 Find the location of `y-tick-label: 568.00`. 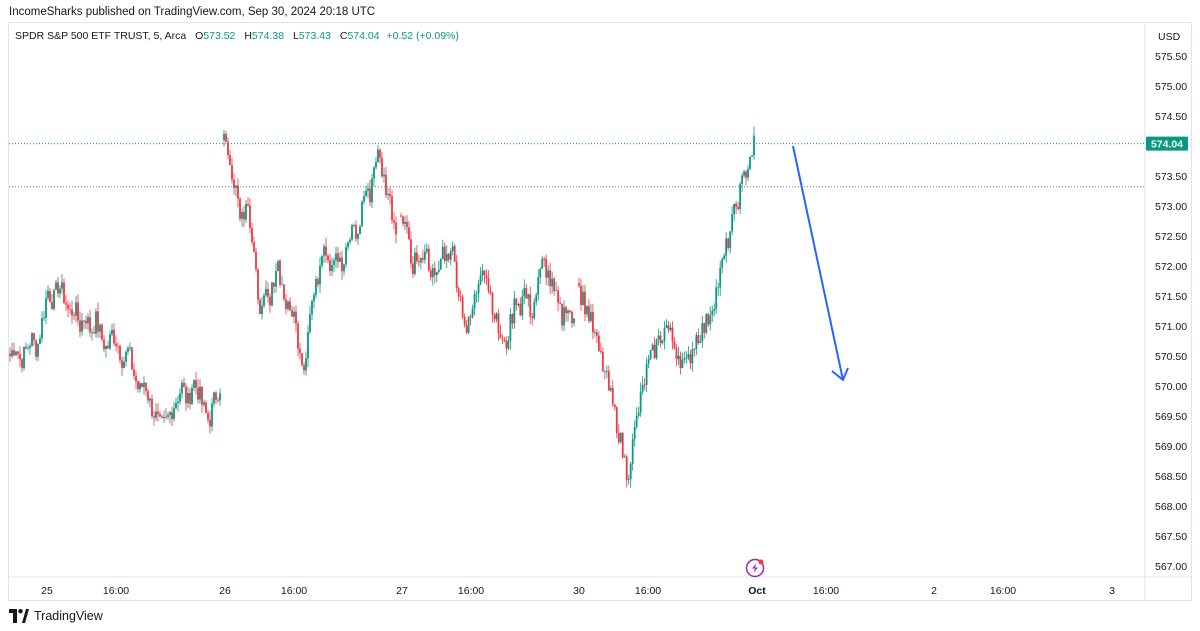

y-tick-label: 568.00 is located at coordinates (1171, 507).